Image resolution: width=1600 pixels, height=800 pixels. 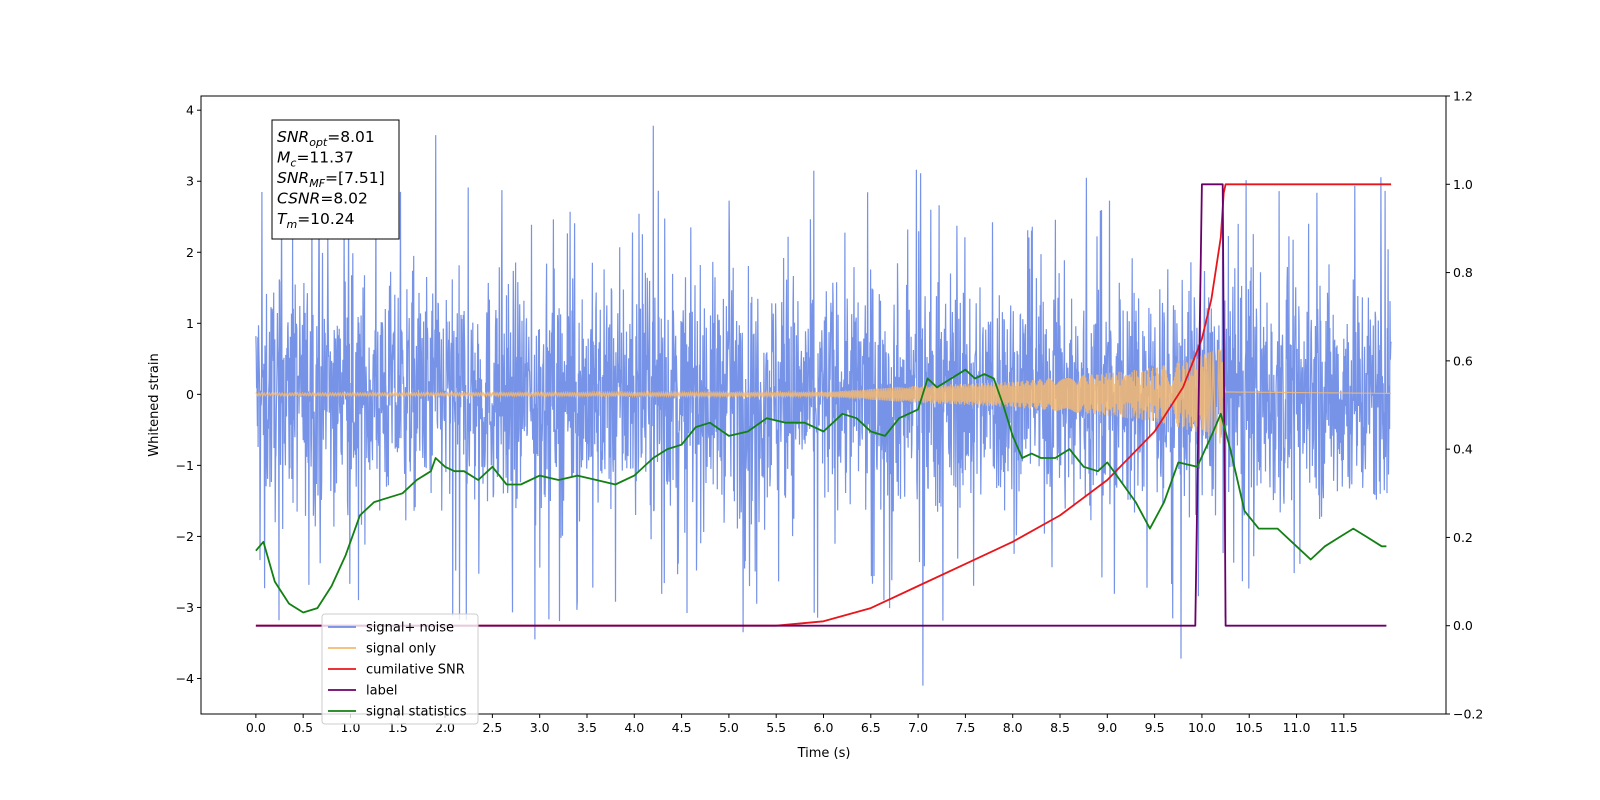 What do you see at coordinates (185, 678) in the screenshot?
I see `y-tick-label: −4` at bounding box center [185, 678].